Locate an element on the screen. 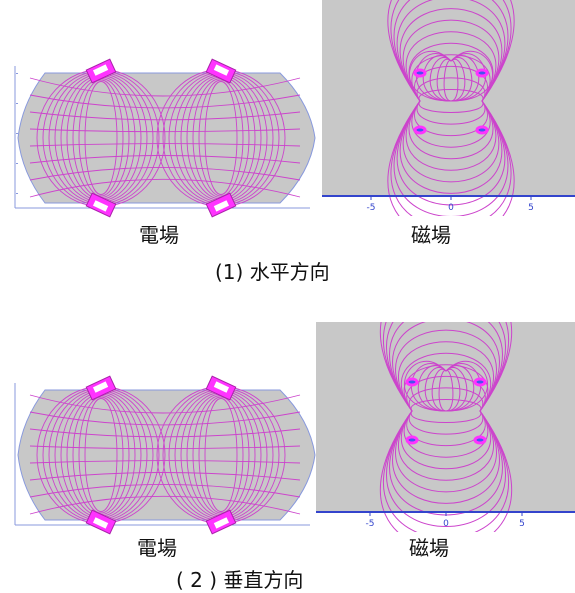 The image size is (575, 593). electrodes is located at coordinates (161, 455).